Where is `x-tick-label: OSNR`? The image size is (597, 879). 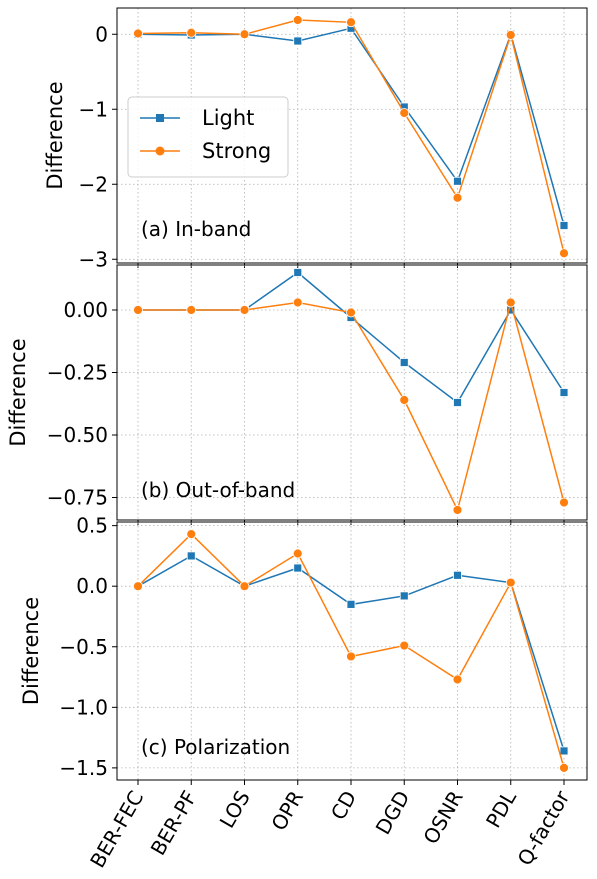 x-tick-label: OSNR is located at coordinates (442, 817).